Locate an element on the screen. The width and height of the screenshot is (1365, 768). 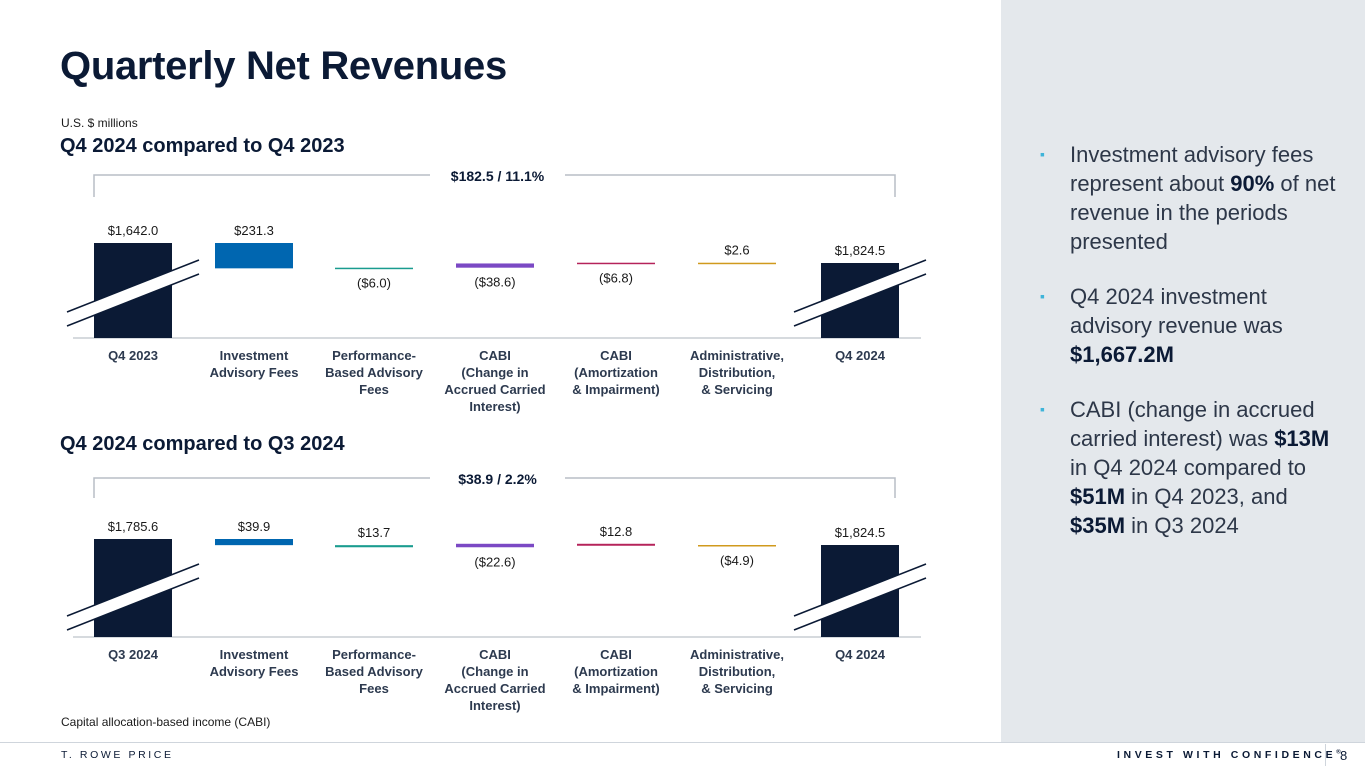
key-point-highlight: $1,667.2M is located at coordinates (1122, 354).